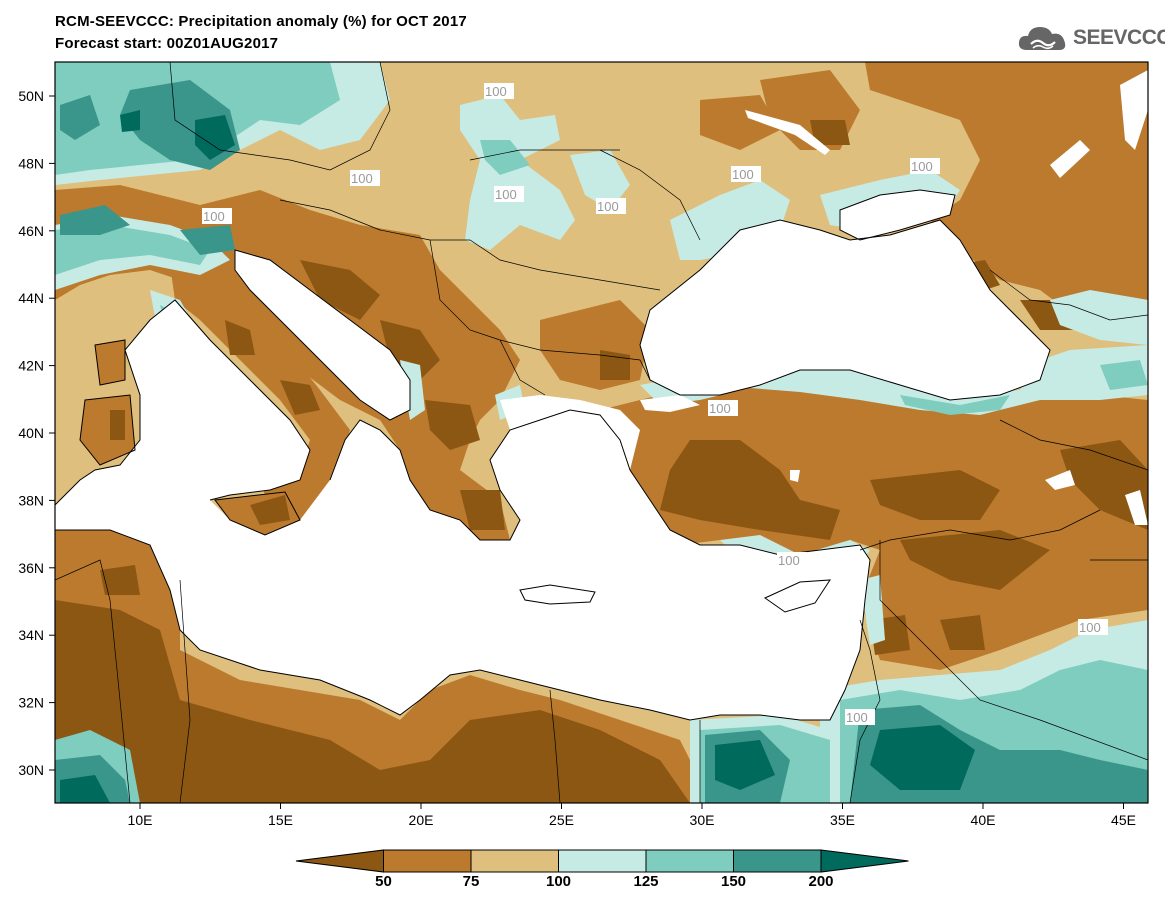 The width and height of the screenshot is (1165, 907). I want to click on lat-tick-label: 30N, so click(31, 770).